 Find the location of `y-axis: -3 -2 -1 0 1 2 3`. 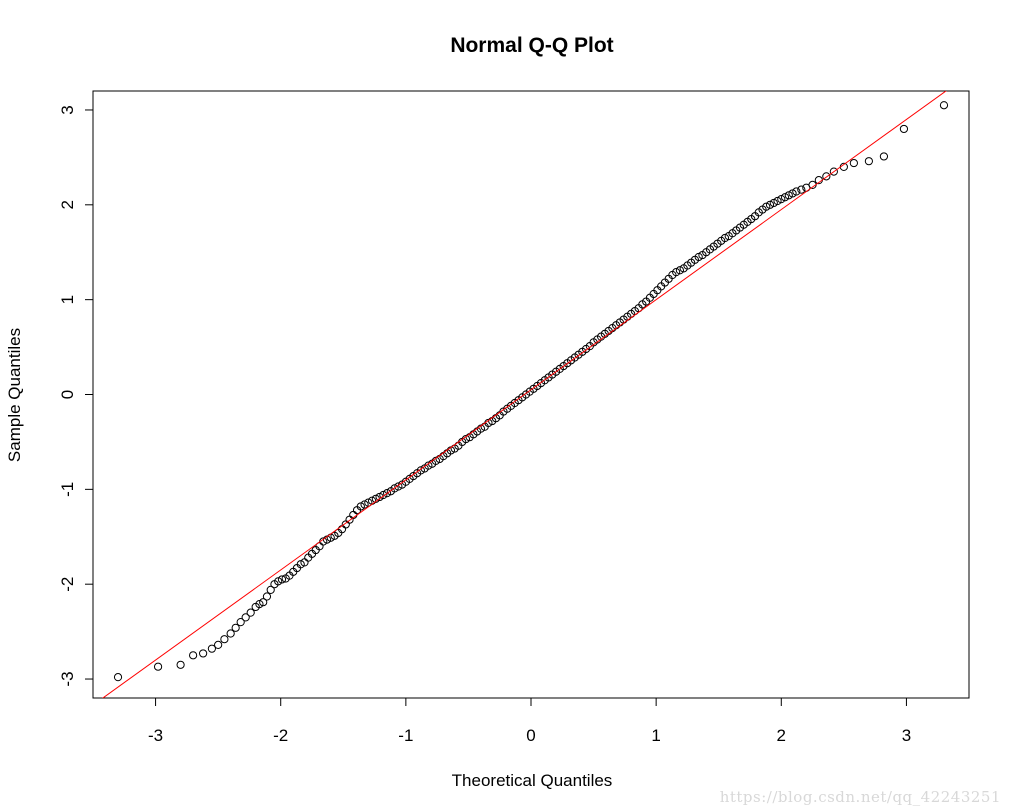

y-axis: -3 -2 -1 0 1 2 3 is located at coordinates (75, 396).